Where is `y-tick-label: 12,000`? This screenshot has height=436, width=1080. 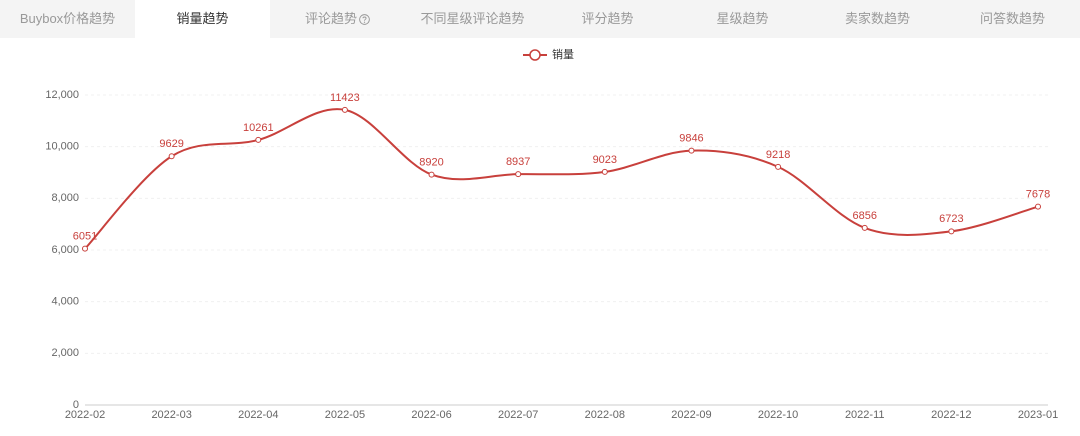
y-tick-label: 12,000 is located at coordinates (62, 95).